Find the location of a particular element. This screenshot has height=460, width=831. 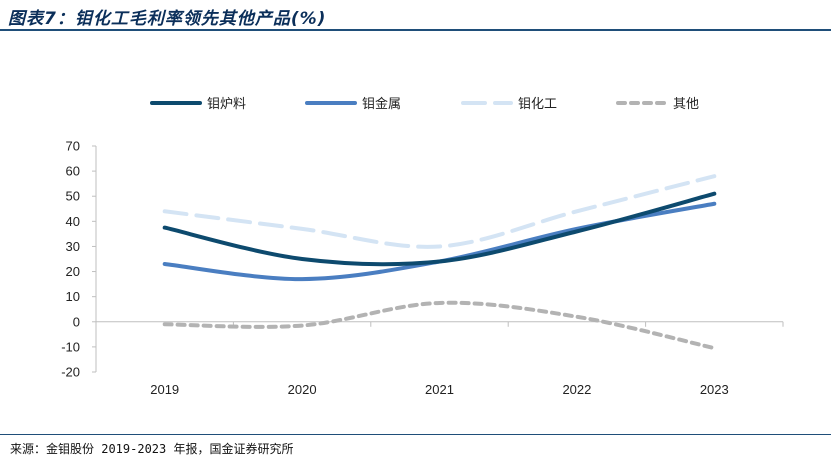

y-tick-label: 10 is located at coordinates (73, 296).